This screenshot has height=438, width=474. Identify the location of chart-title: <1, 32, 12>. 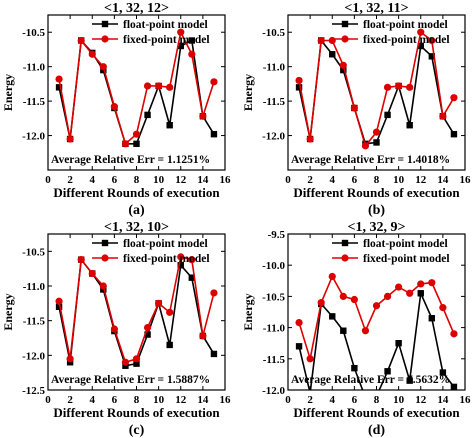
(136, 8).